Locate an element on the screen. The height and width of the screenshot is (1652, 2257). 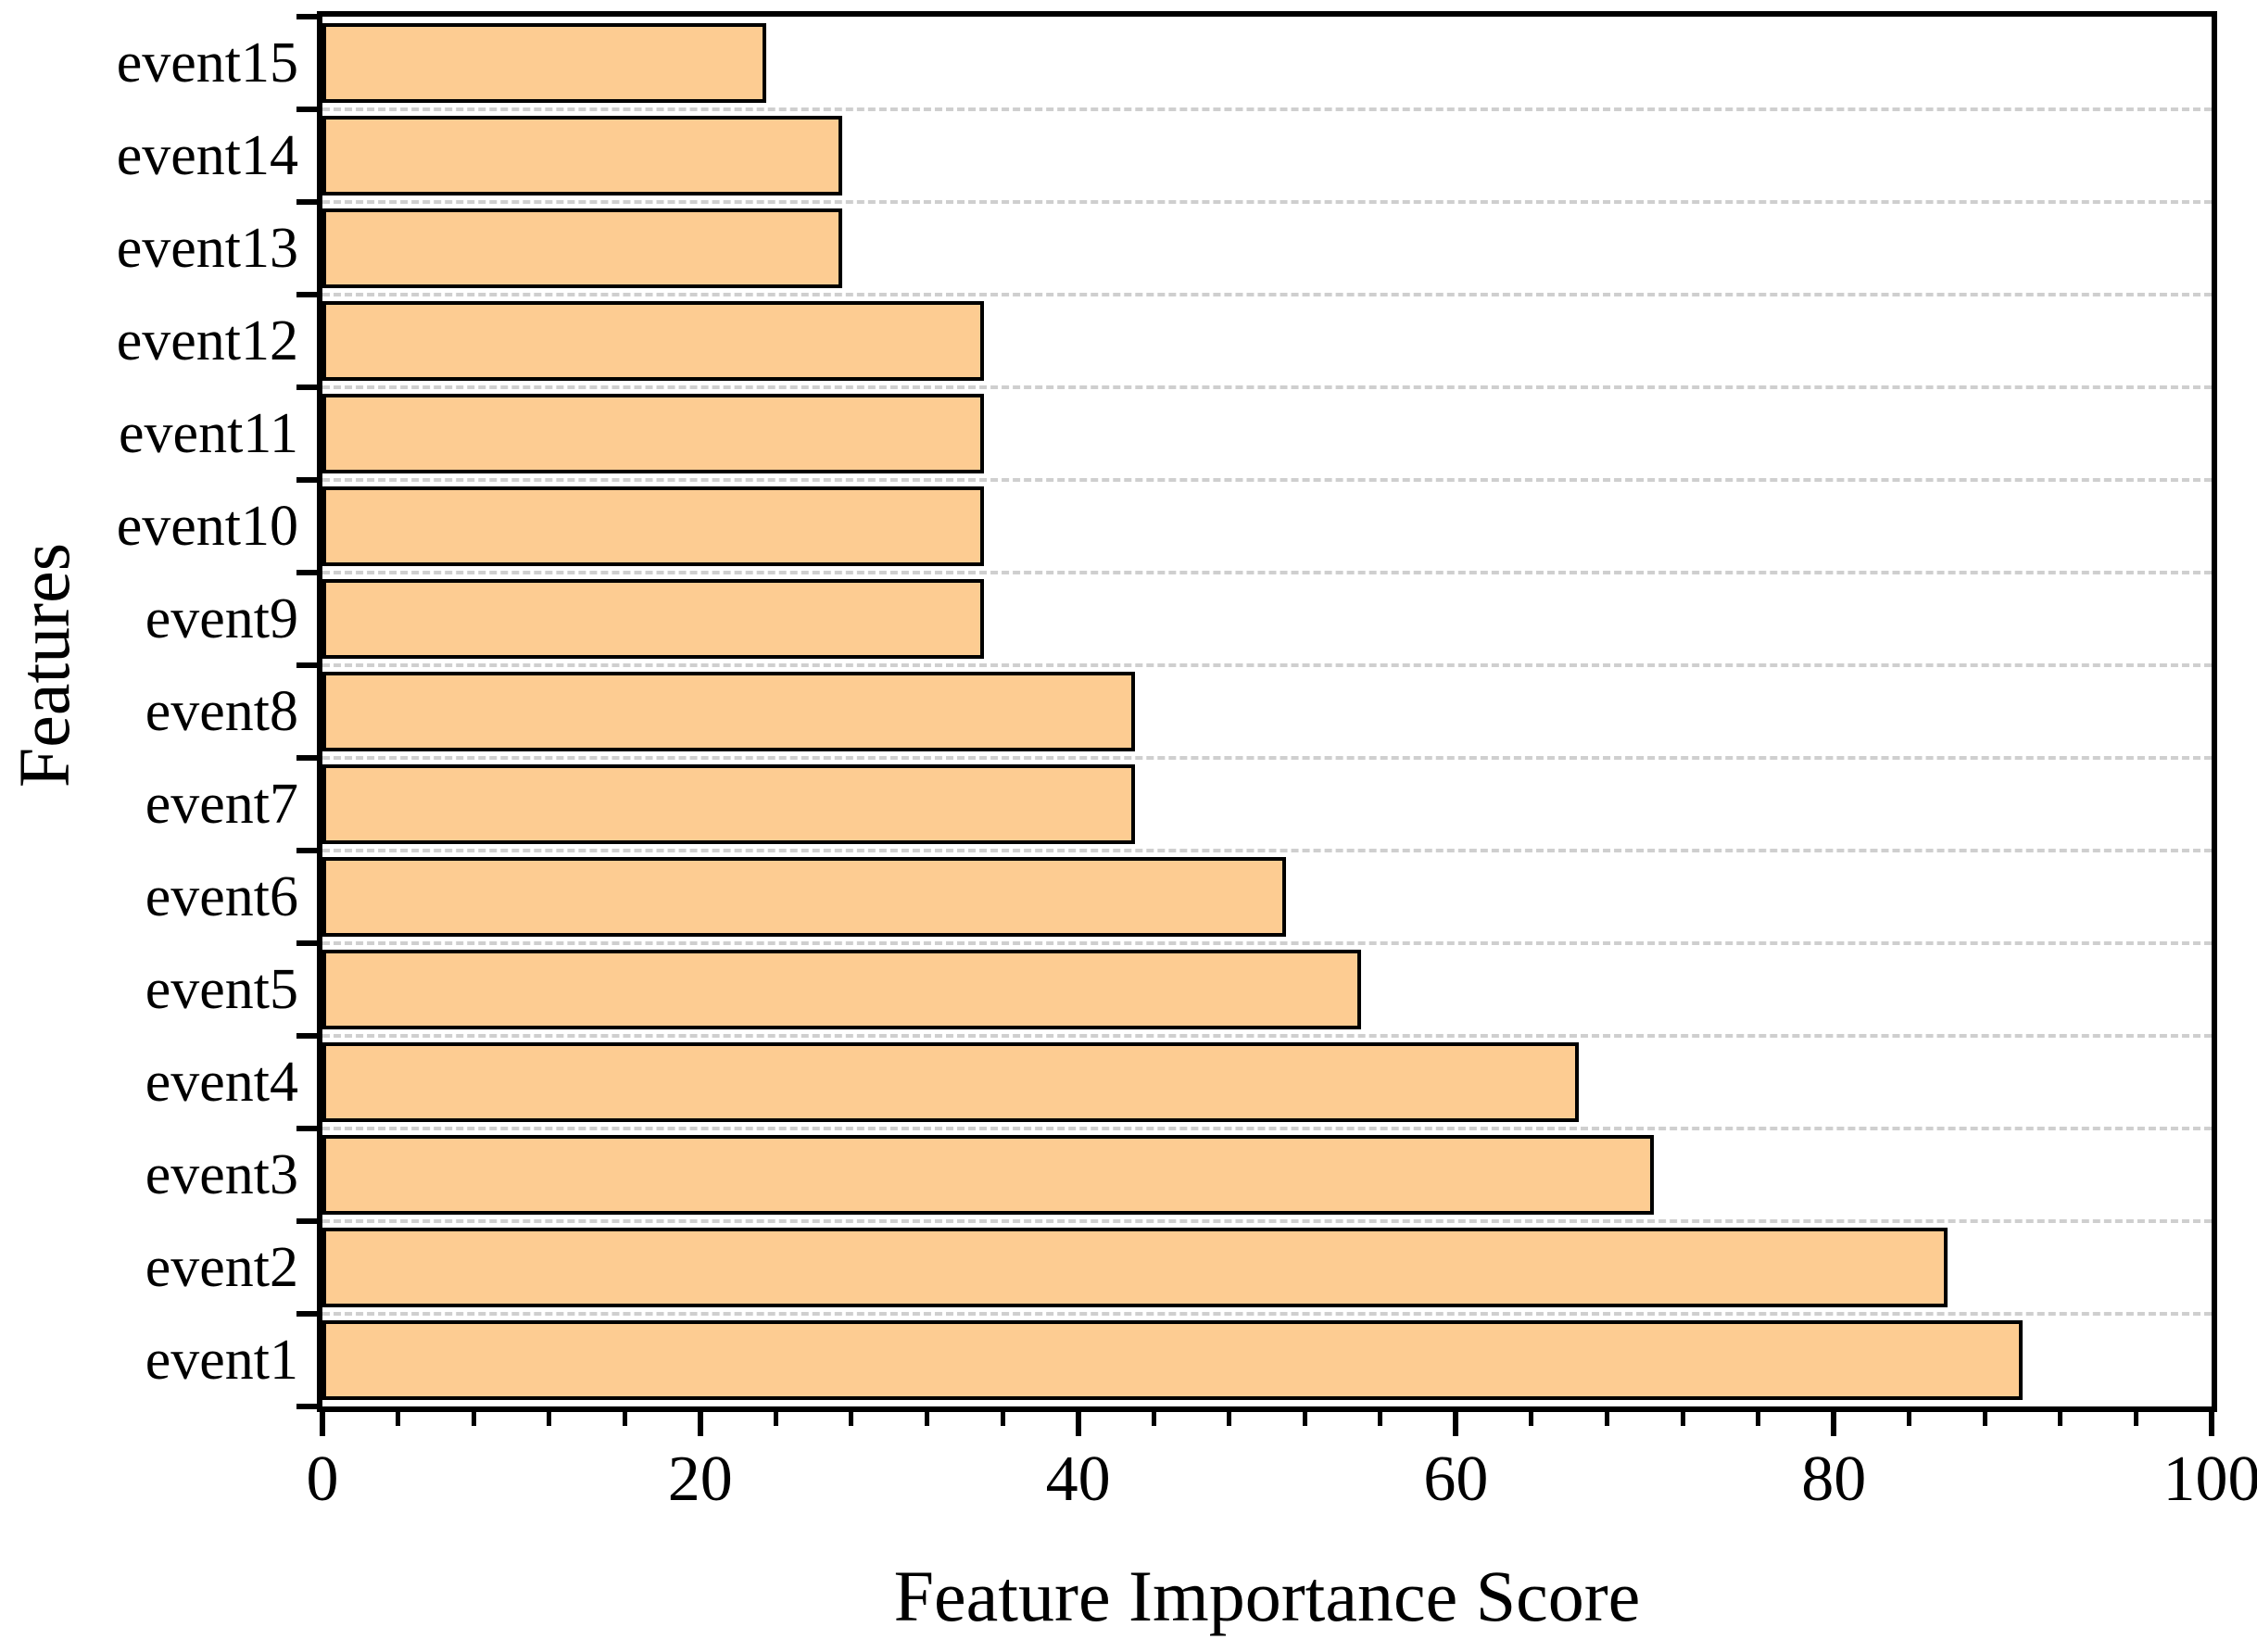
x-tick-label-80: 80 is located at coordinates (1834, 1480).